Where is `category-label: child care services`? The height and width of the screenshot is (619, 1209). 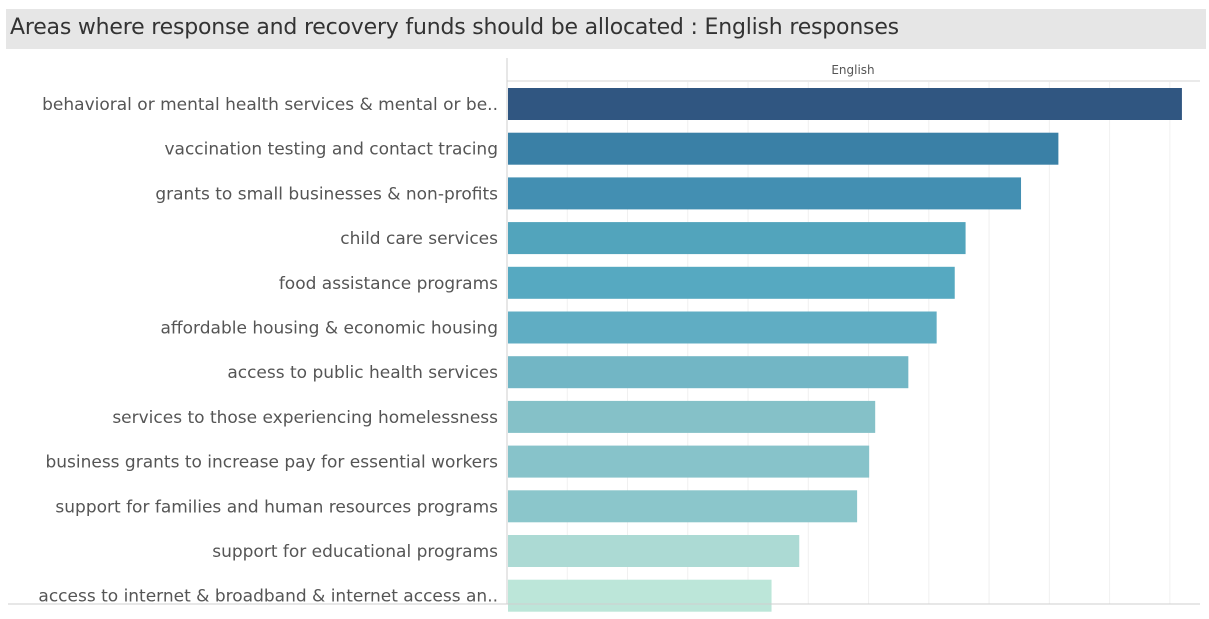
category-label: child care services is located at coordinates (419, 239).